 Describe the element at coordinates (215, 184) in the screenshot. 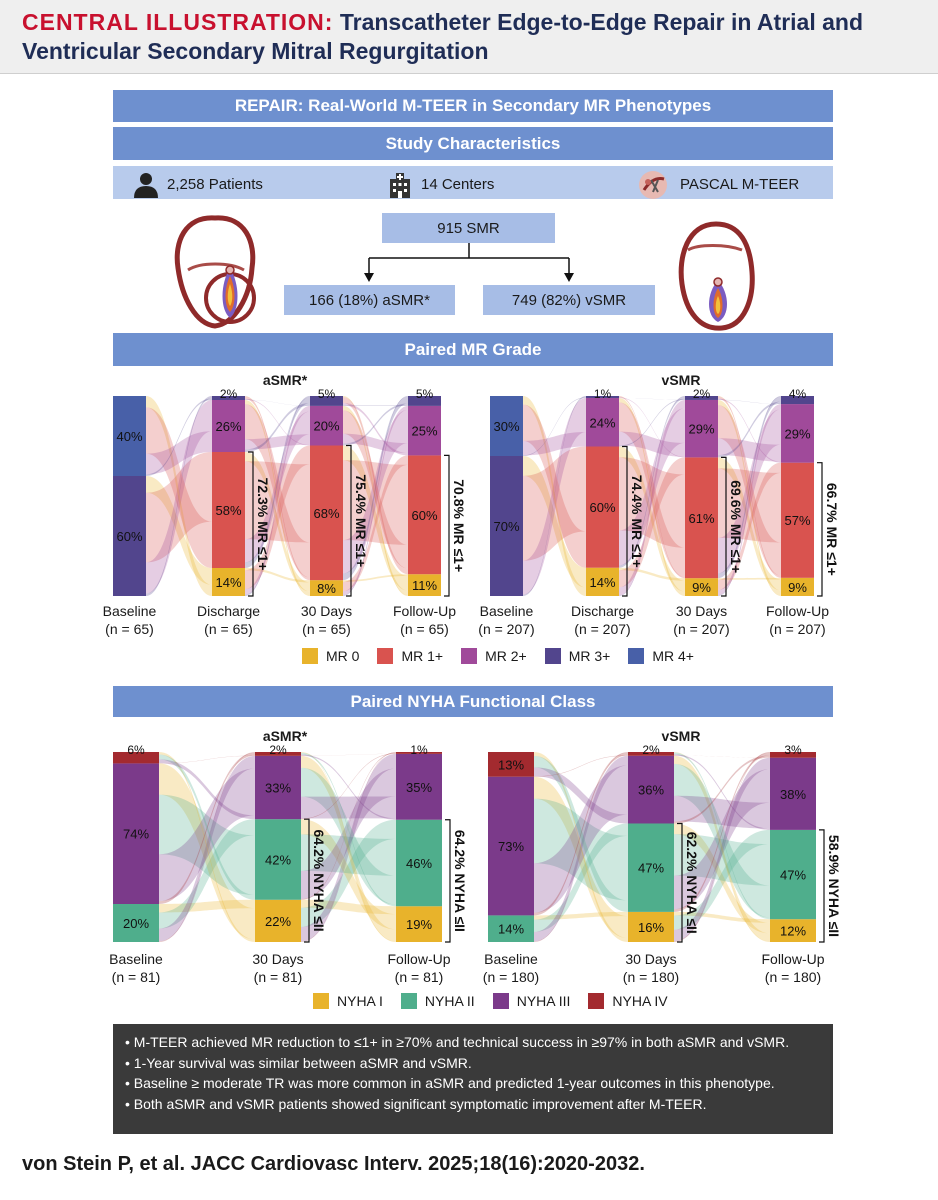

I see `stat-patients-label: 2,258 Patients` at that location.